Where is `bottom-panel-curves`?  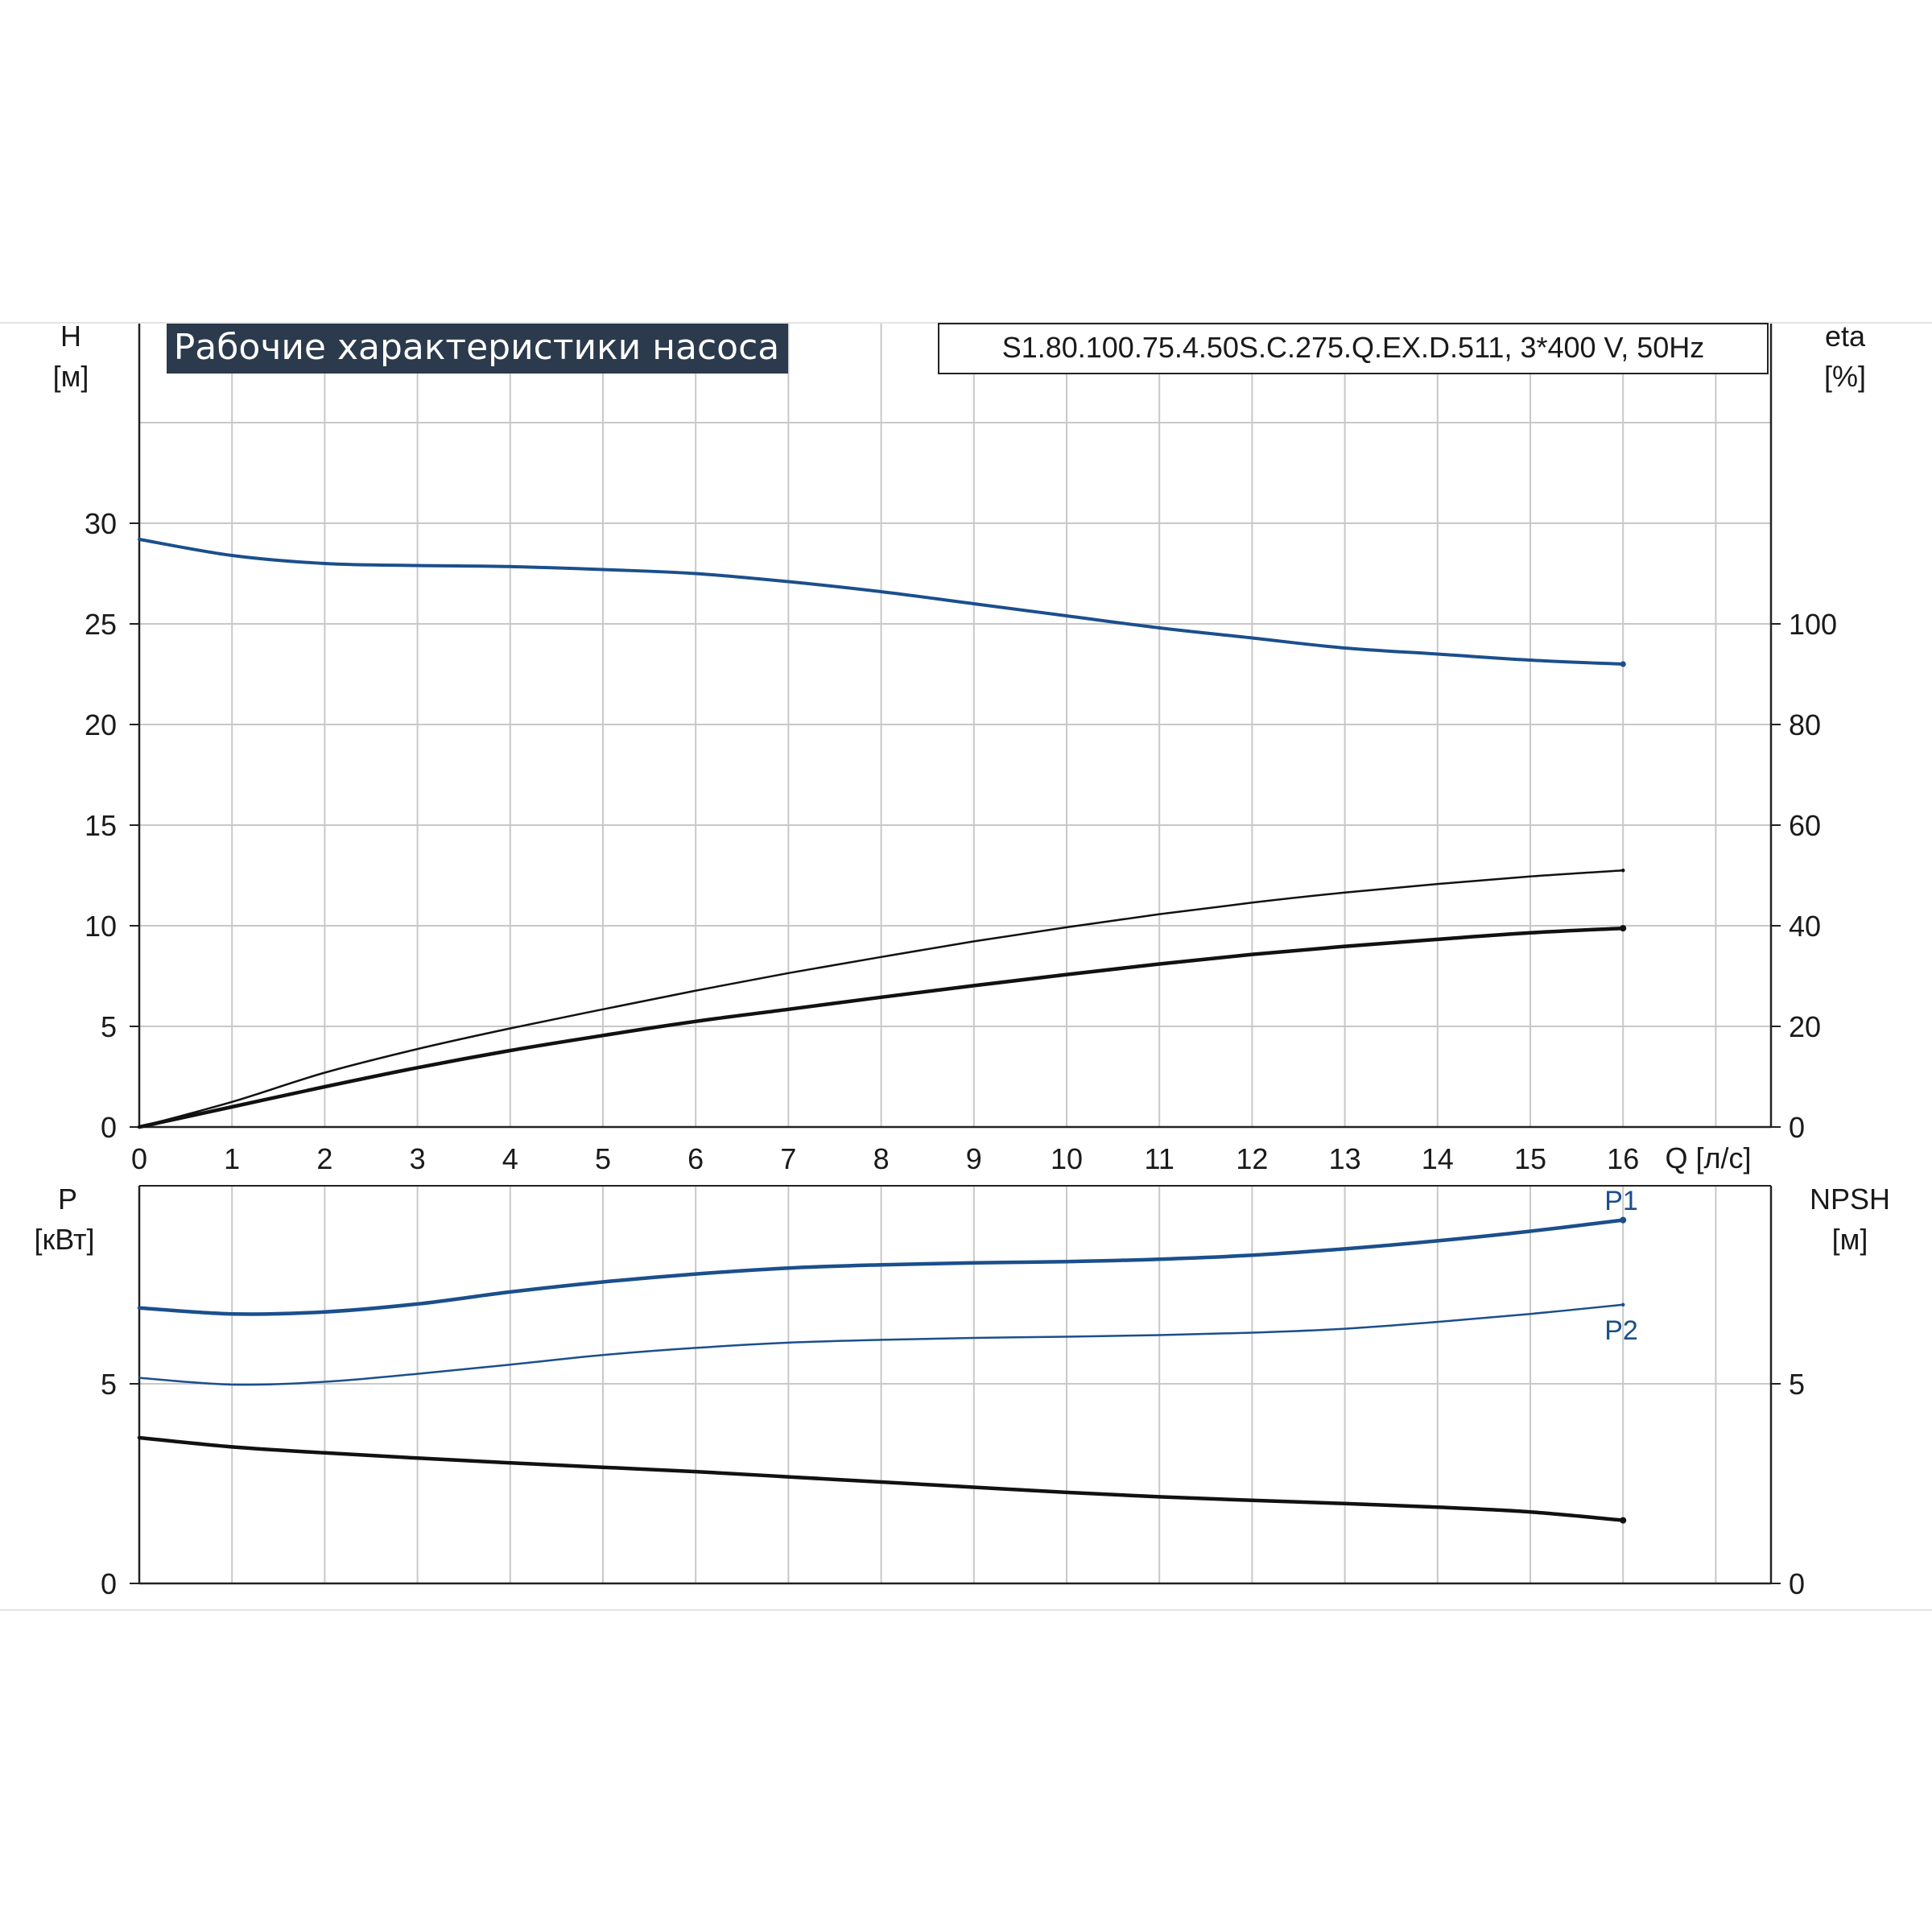
bottom-panel-curves is located at coordinates (882, 1370).